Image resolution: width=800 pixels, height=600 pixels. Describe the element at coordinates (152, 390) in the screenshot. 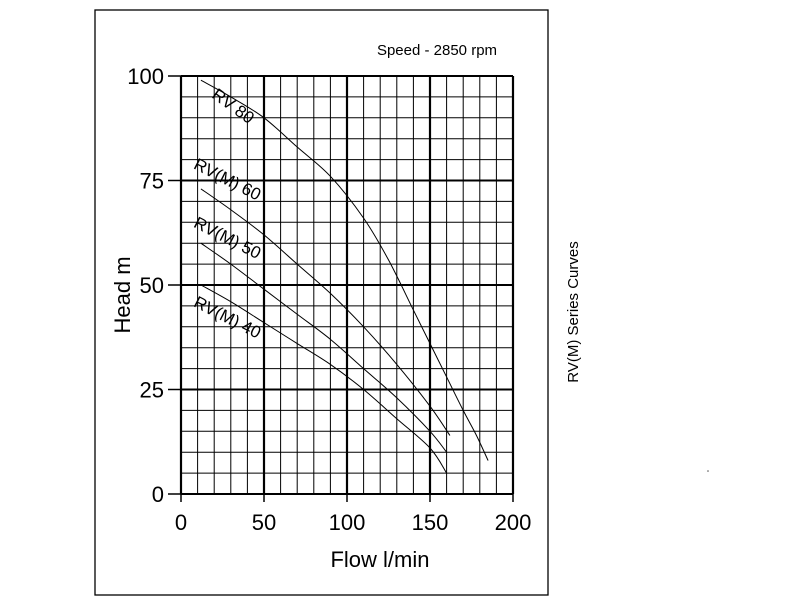

I see `y-tick-label: 25` at that location.